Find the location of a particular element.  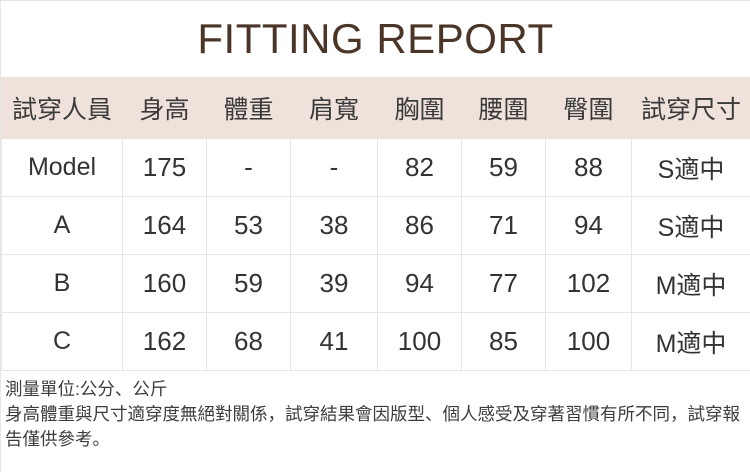

cell-waist: 71 is located at coordinates (503, 225).